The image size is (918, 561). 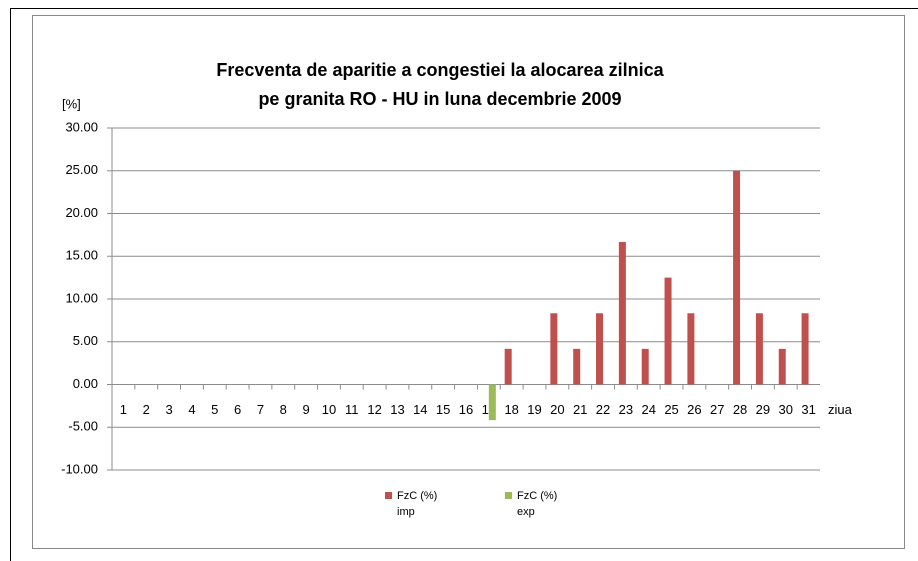 What do you see at coordinates (283, 409) in the screenshot?
I see `x-tick-label: 8` at bounding box center [283, 409].